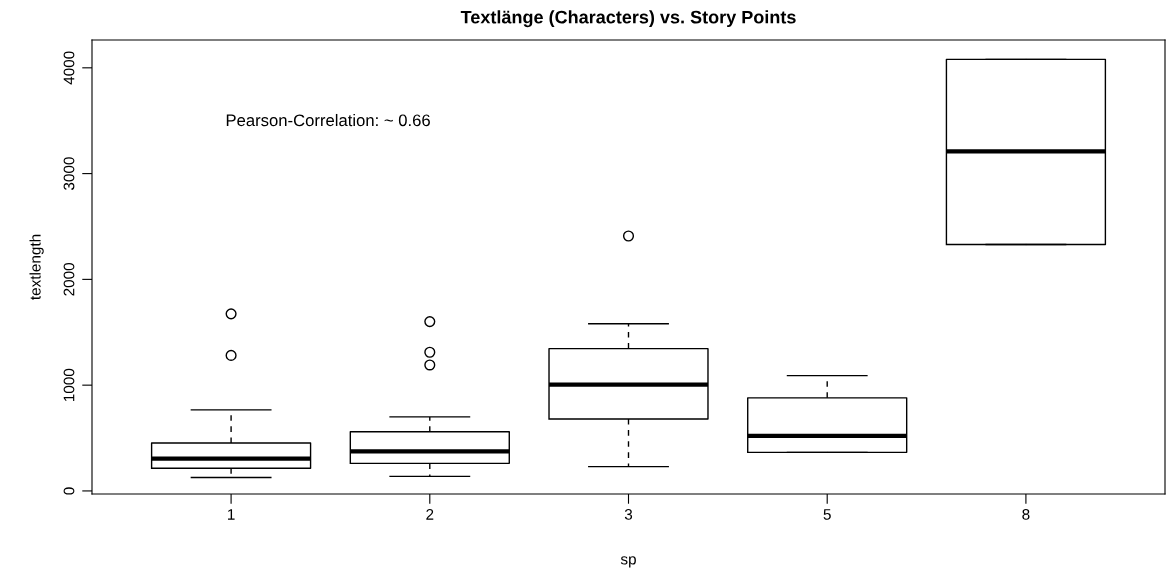 The width and height of the screenshot is (1168, 576). I want to click on y-tick-label: 3000, so click(69, 174).